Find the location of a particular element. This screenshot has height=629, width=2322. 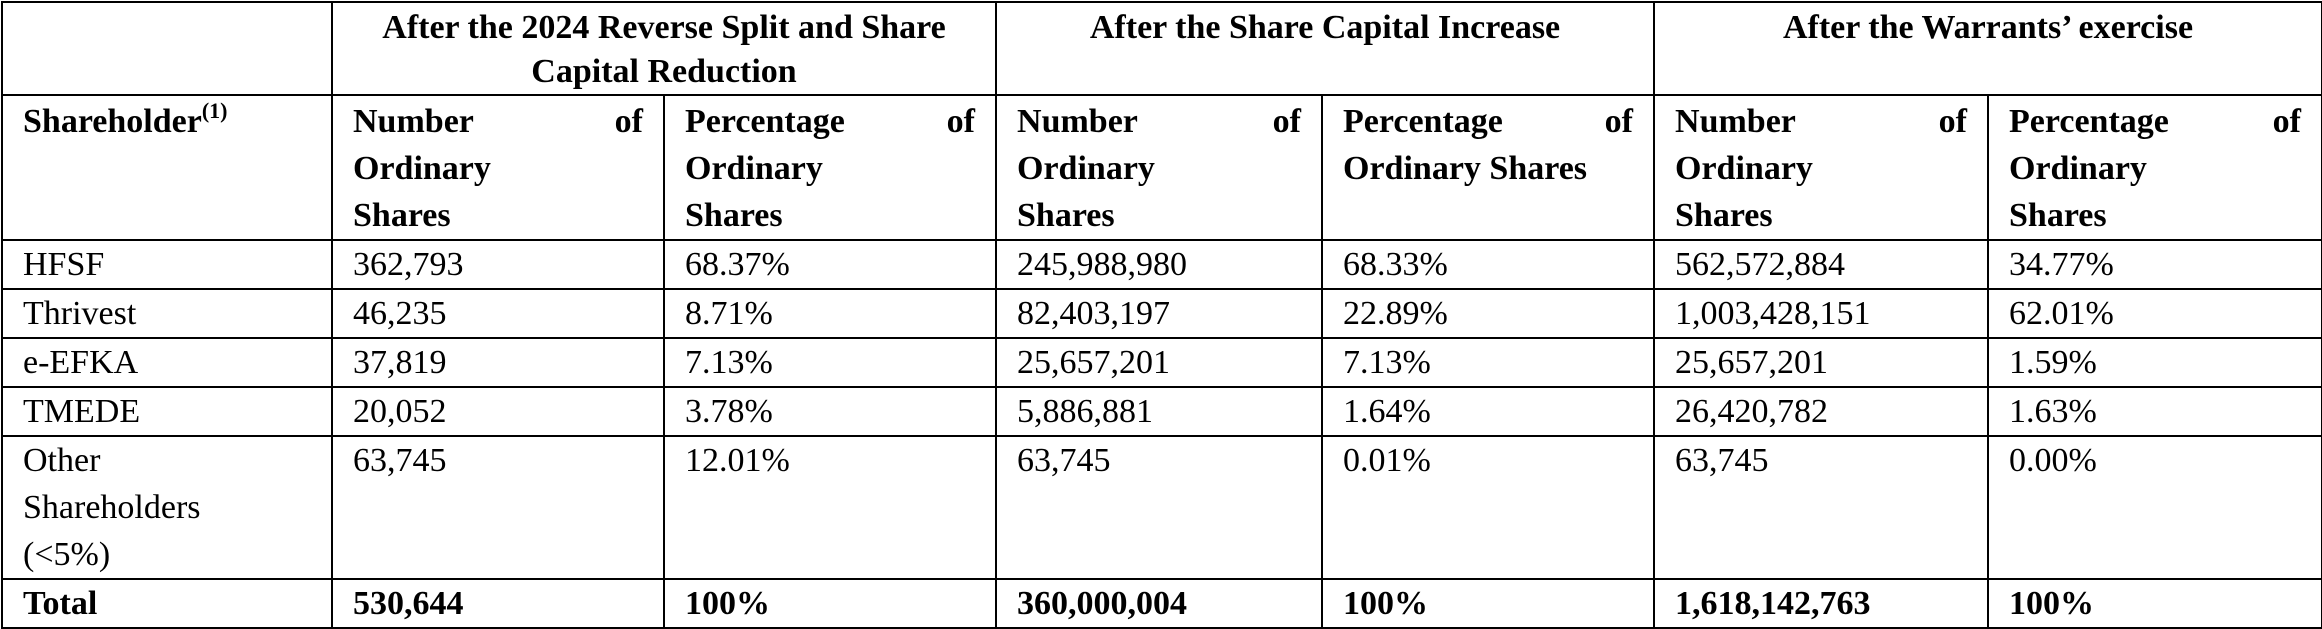

shareholder-cell-line-3: (<5%) is located at coordinates (67, 554).